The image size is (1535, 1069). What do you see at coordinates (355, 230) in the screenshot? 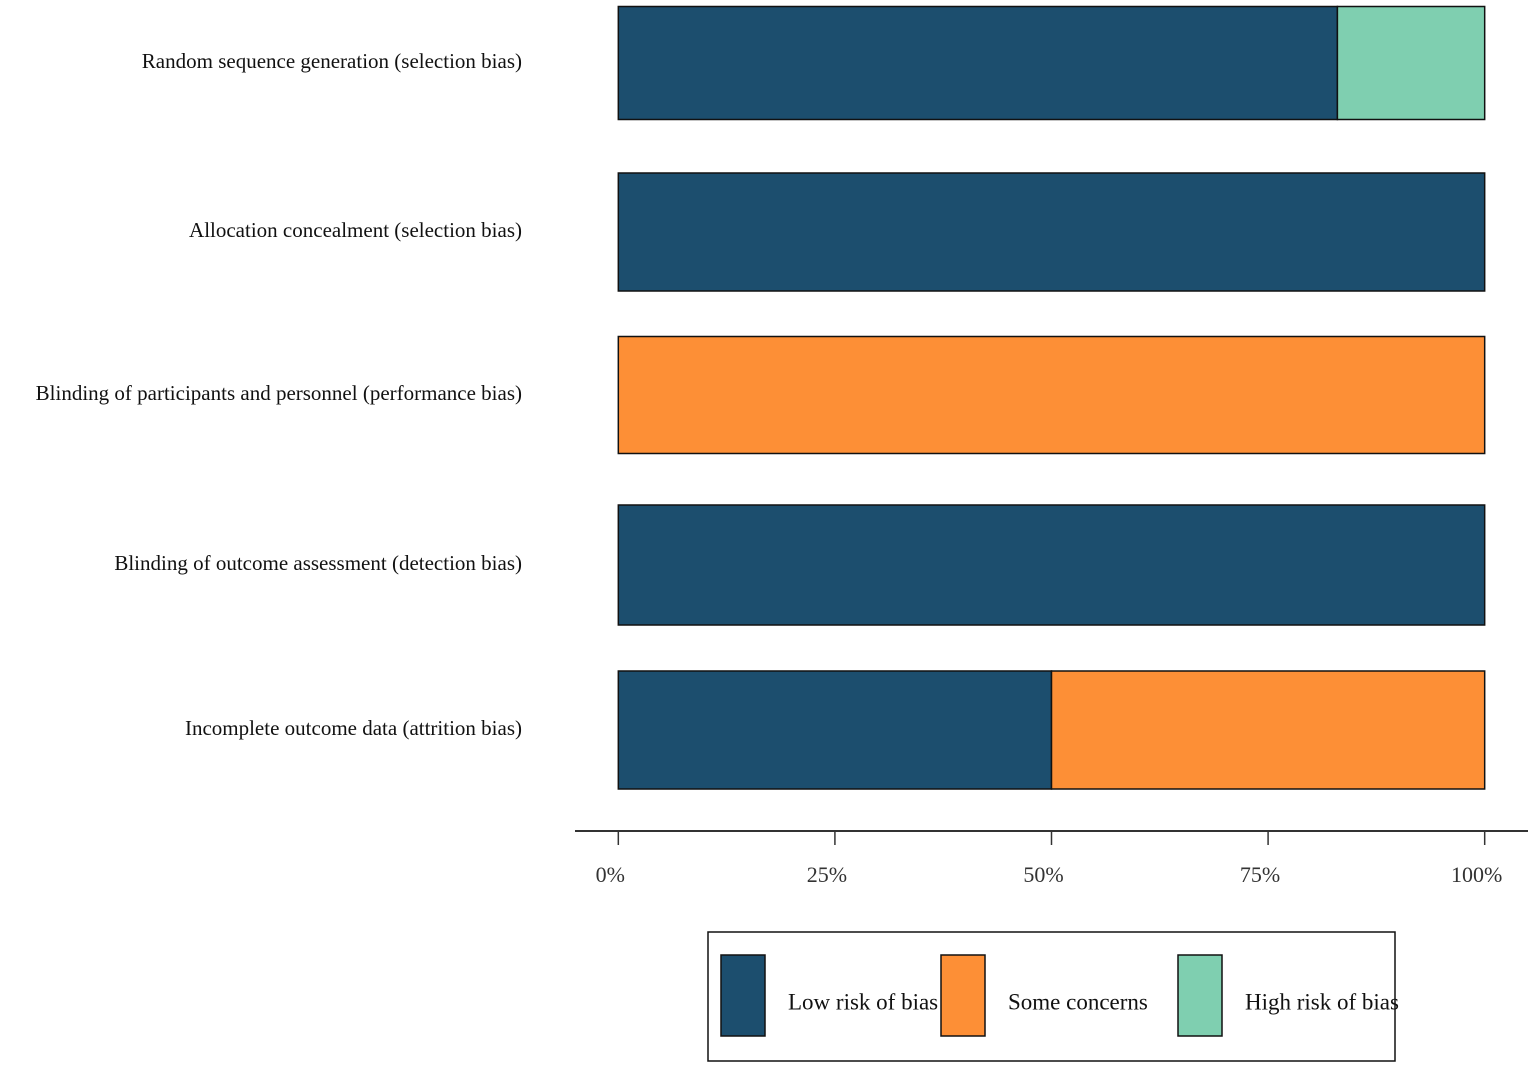
I see `category-label: Allocation concealment (selection bias)` at bounding box center [355, 230].